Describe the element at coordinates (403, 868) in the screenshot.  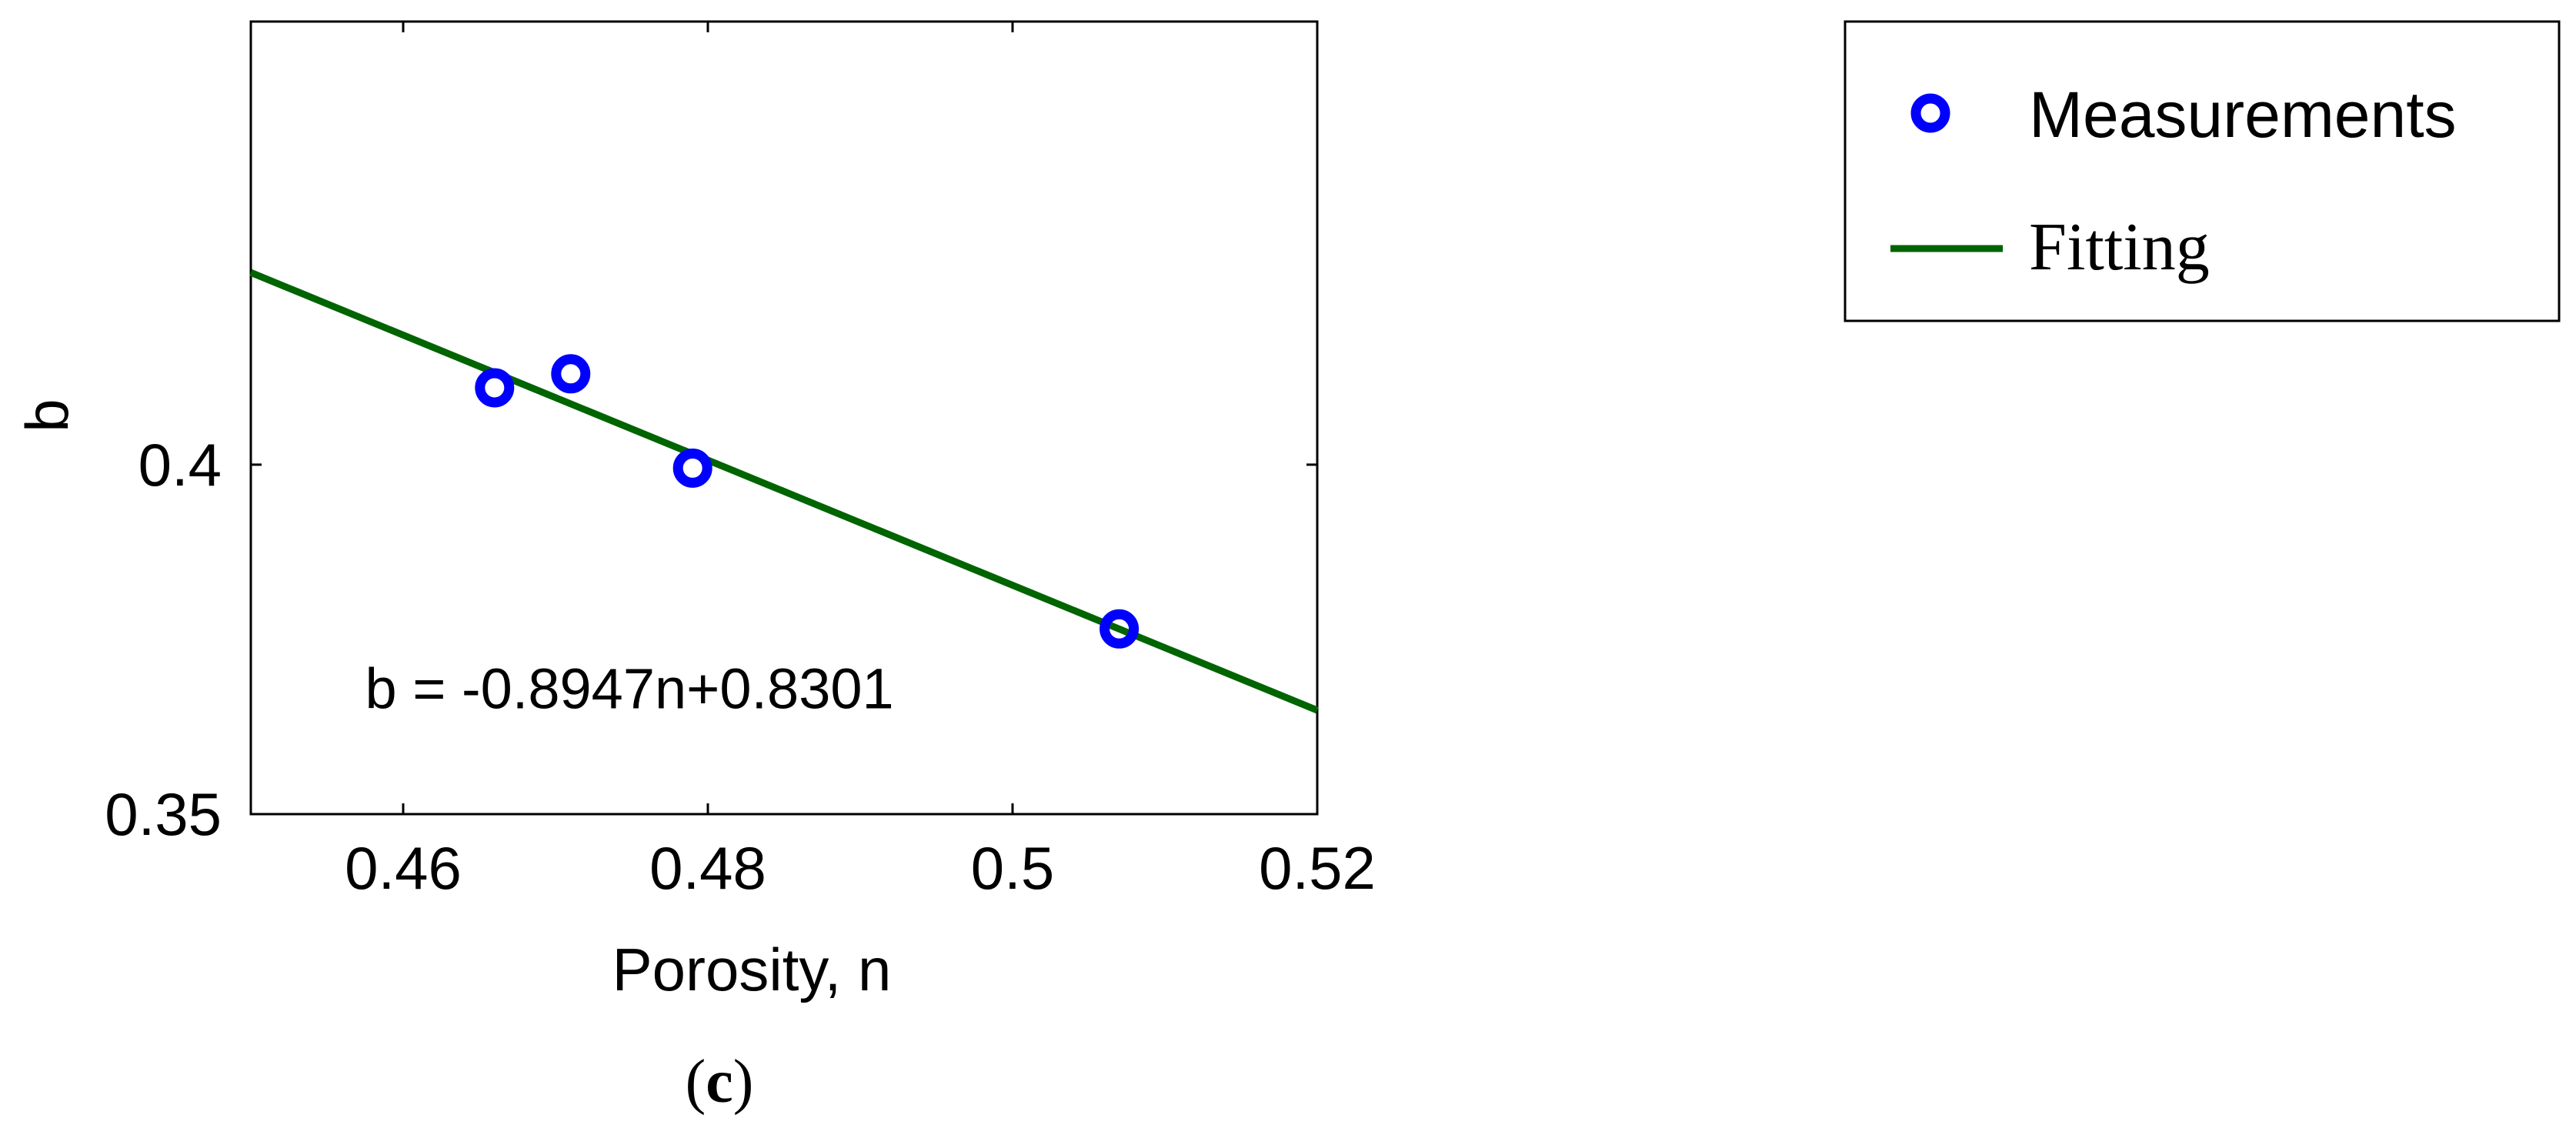
I see `x-tick-label: 0.46` at that location.